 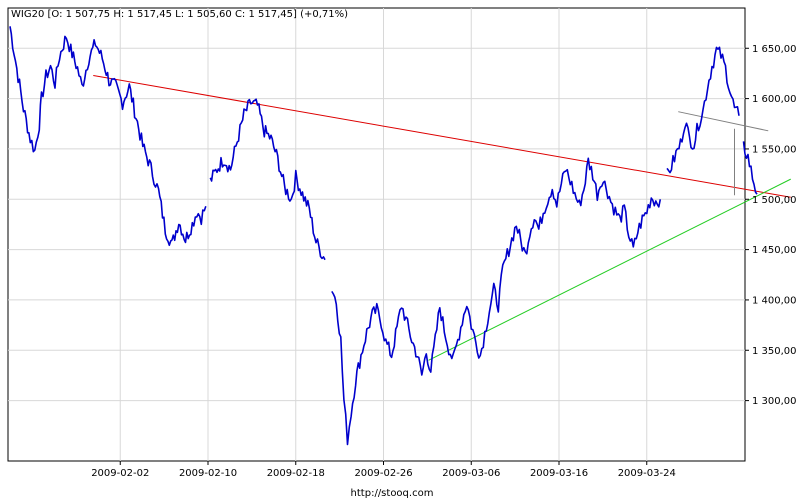 I want to click on y-tick-label: 1 650,00, so click(x=774, y=49).